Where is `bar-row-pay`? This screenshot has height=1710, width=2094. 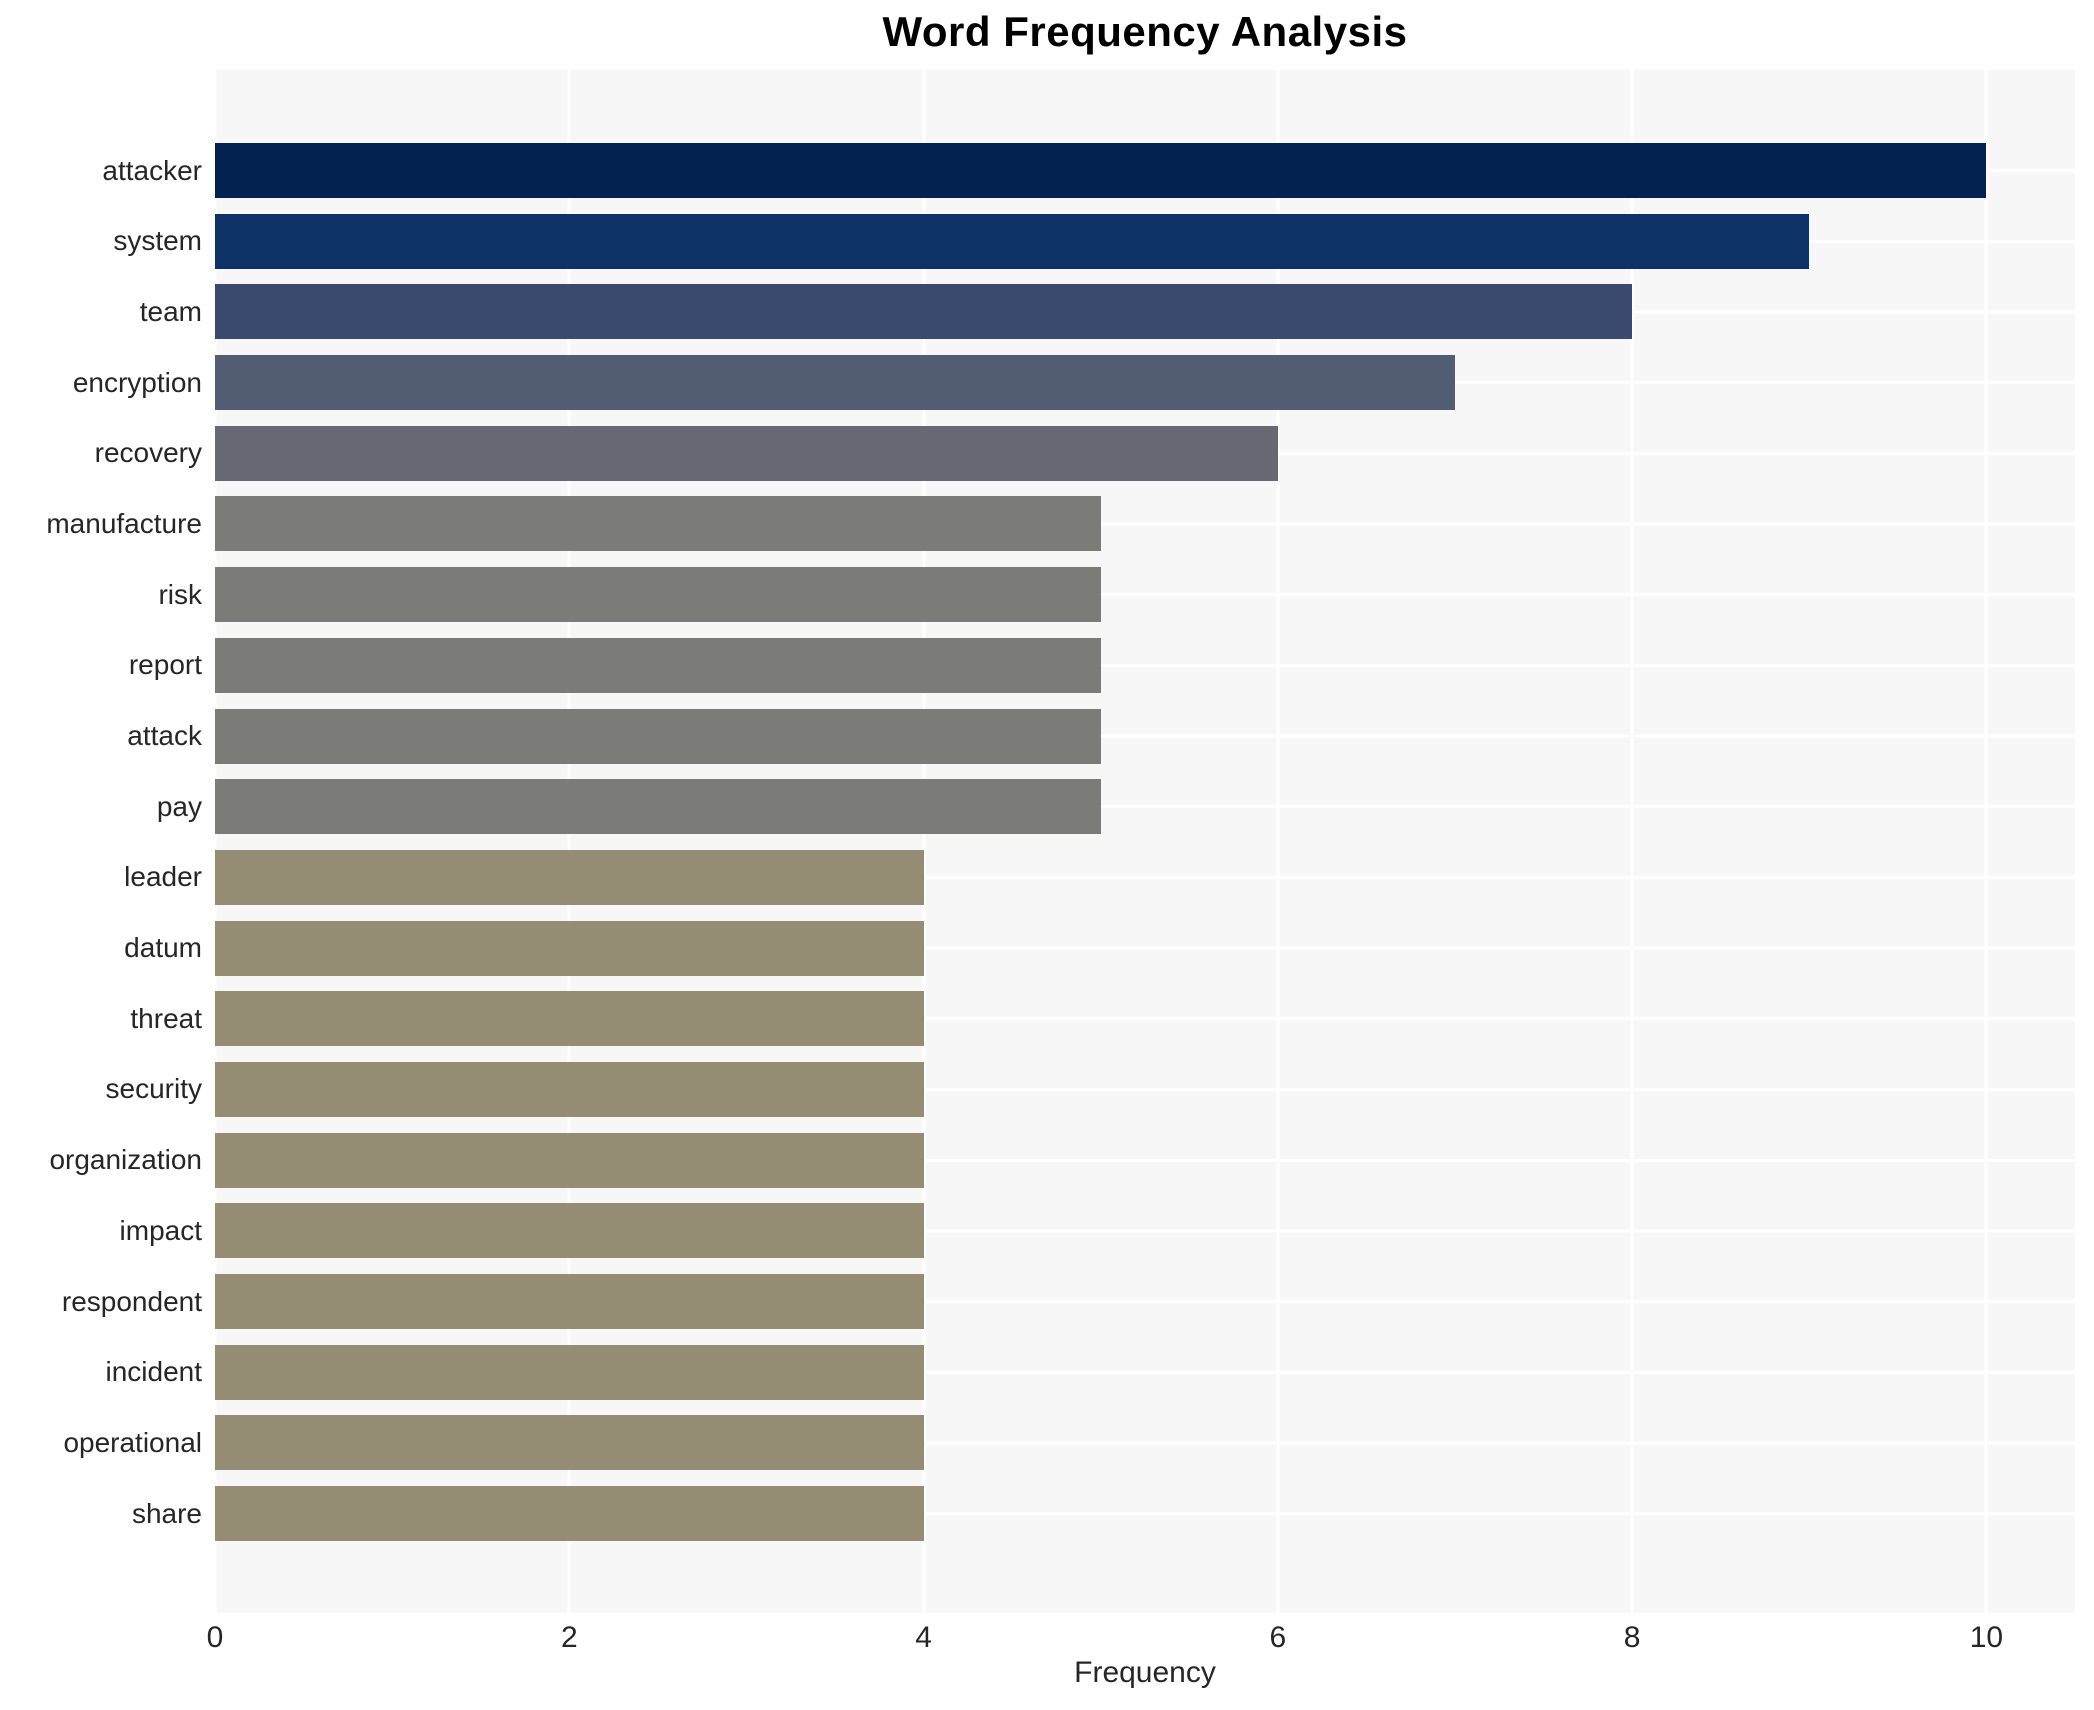 bar-row-pay is located at coordinates (1145, 807).